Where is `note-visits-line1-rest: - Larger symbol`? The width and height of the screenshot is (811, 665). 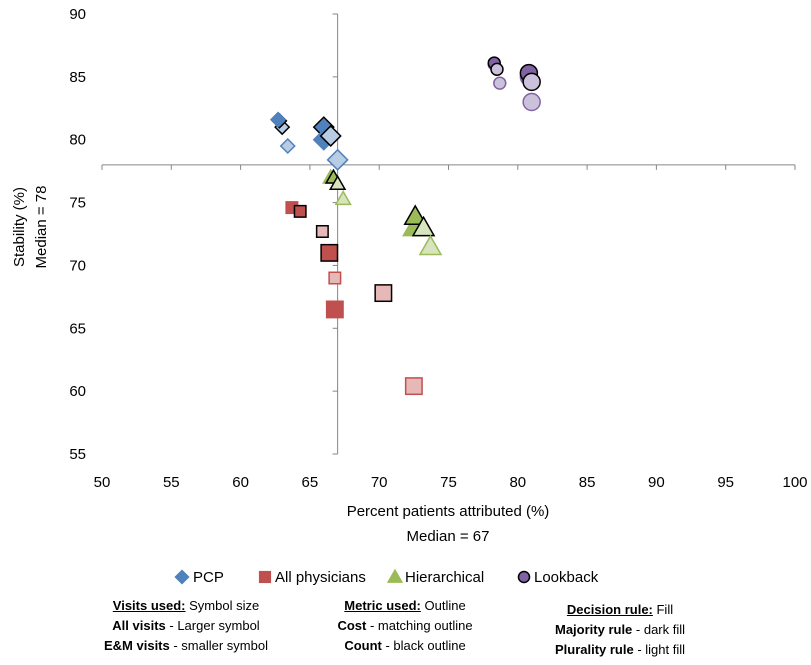 note-visits-line1-rest: - Larger symbol is located at coordinates (212, 625).